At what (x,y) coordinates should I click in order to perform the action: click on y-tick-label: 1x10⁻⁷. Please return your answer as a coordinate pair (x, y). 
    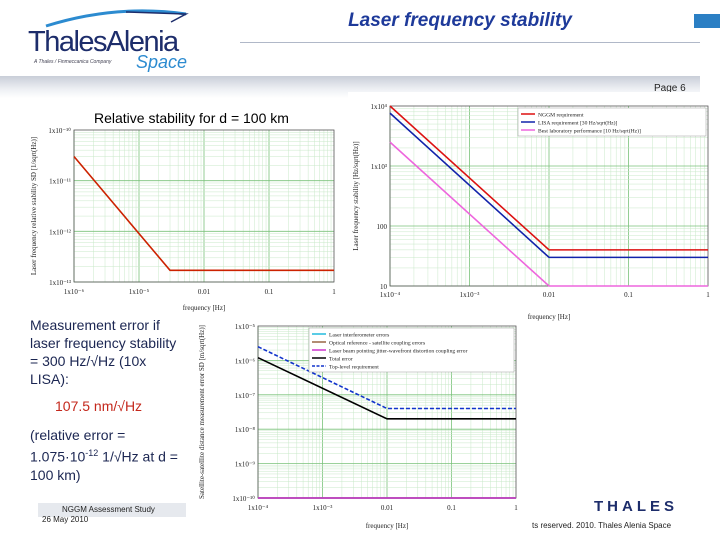
    Looking at the image, I should click on (245, 396).